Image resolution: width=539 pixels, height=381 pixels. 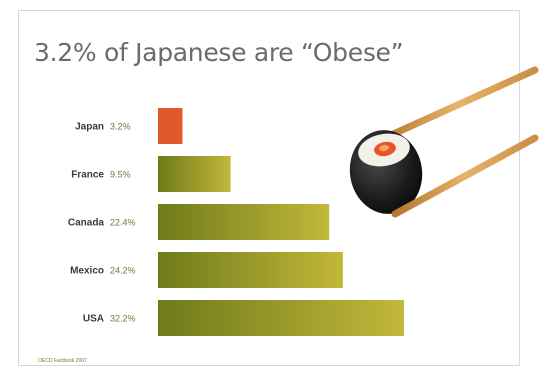 I want to click on slide-title: 3.2% of Japanese are “Obese”, so click(x=219, y=52).